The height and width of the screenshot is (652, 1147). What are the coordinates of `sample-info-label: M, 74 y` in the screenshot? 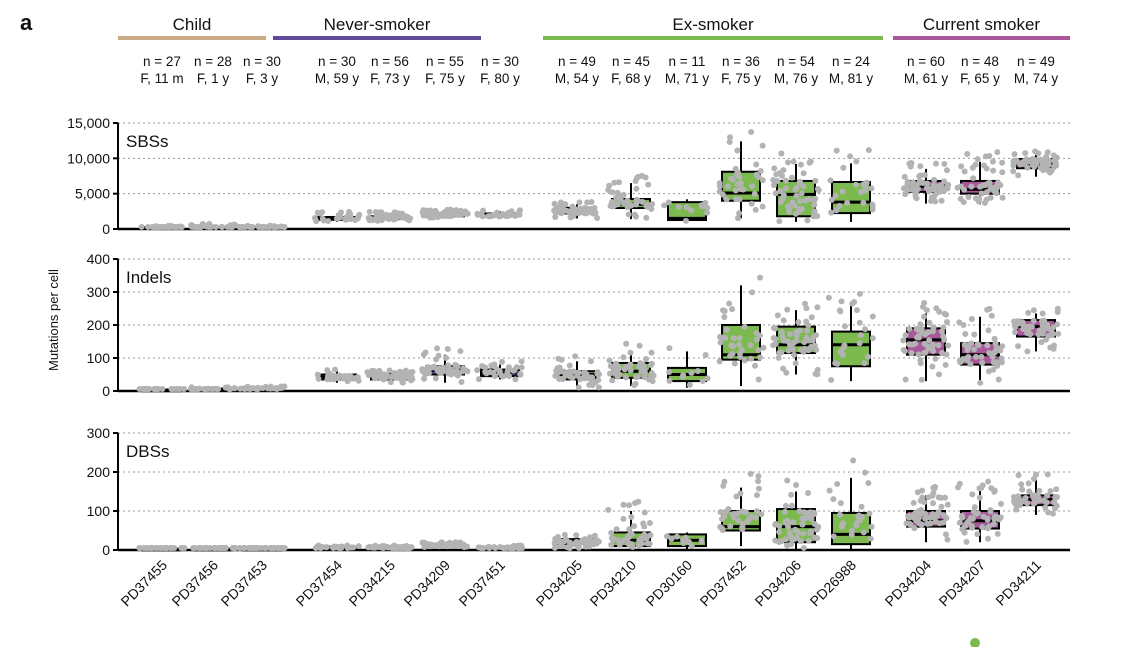 It's located at (1036, 78).